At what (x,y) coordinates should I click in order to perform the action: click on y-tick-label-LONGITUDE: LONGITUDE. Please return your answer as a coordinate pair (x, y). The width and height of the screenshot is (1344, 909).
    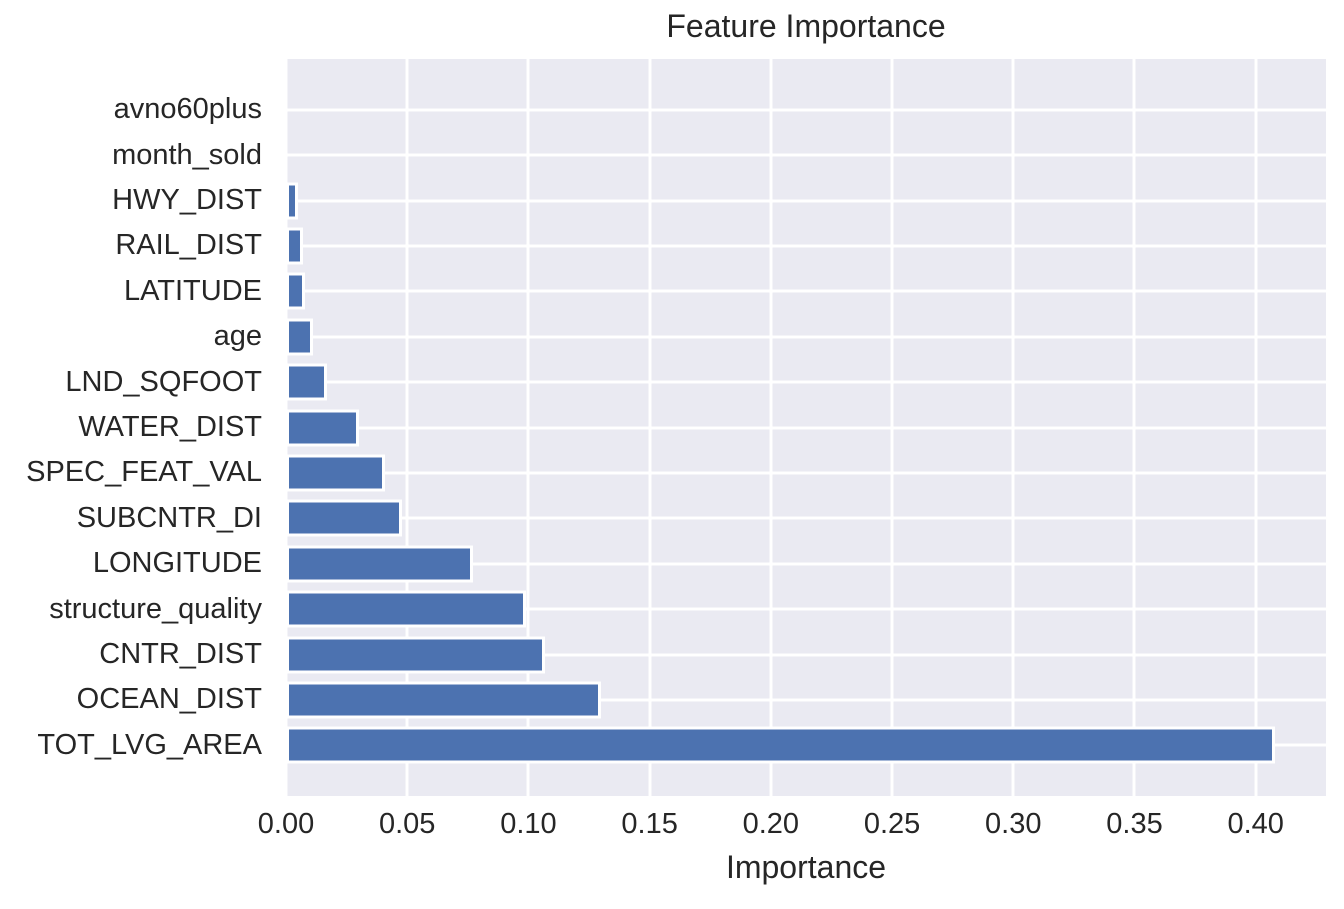
    Looking at the image, I should click on (177, 563).